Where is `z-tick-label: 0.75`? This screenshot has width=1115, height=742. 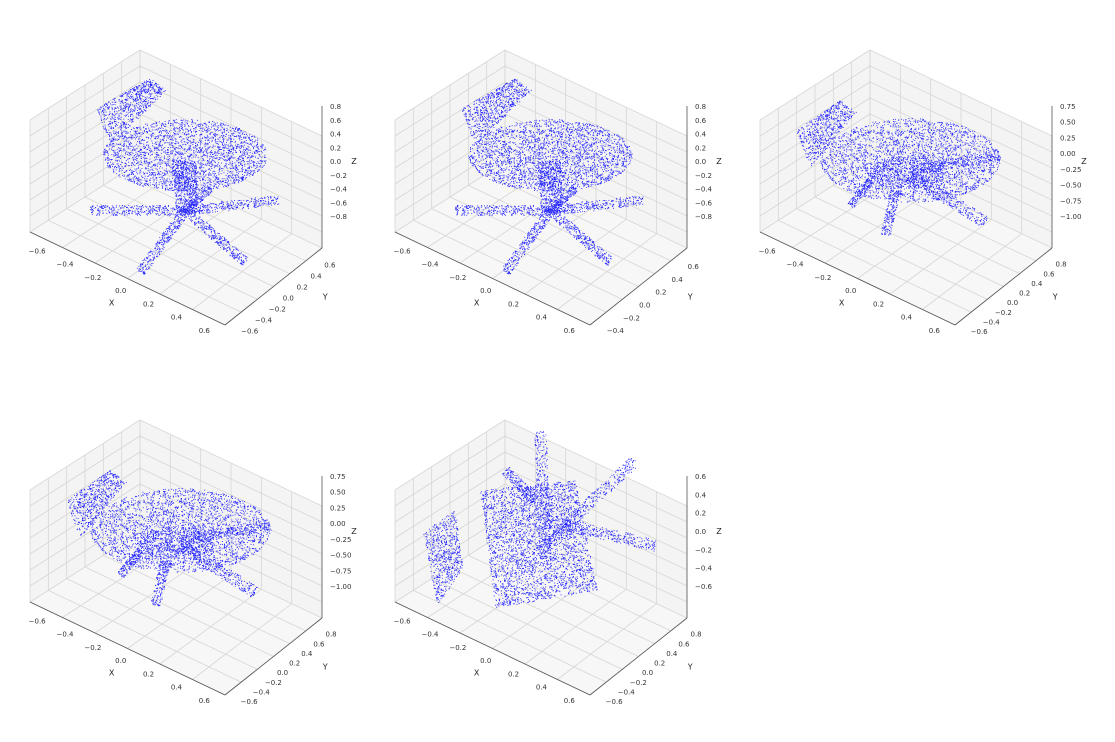 z-tick-label: 0.75 is located at coordinates (338, 477).